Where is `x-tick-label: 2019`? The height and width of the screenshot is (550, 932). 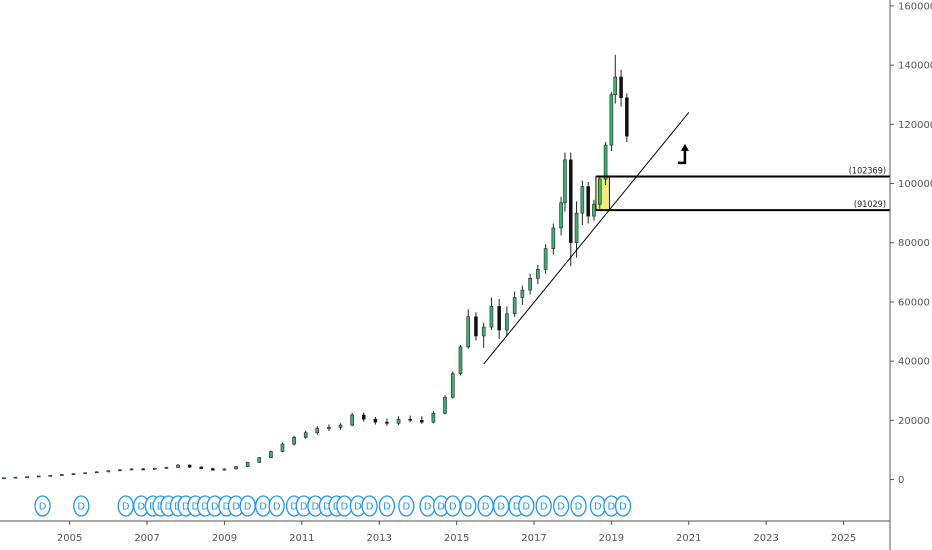
x-tick-label: 2019 is located at coordinates (611, 538).